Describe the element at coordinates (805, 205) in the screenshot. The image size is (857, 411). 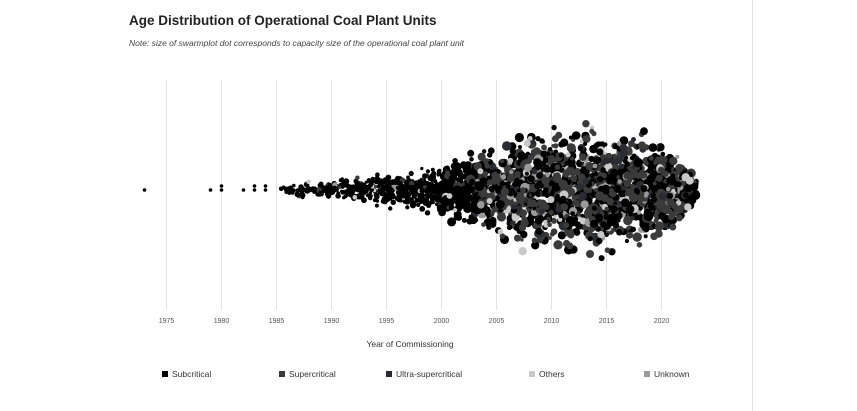
I see `side-panel` at that location.